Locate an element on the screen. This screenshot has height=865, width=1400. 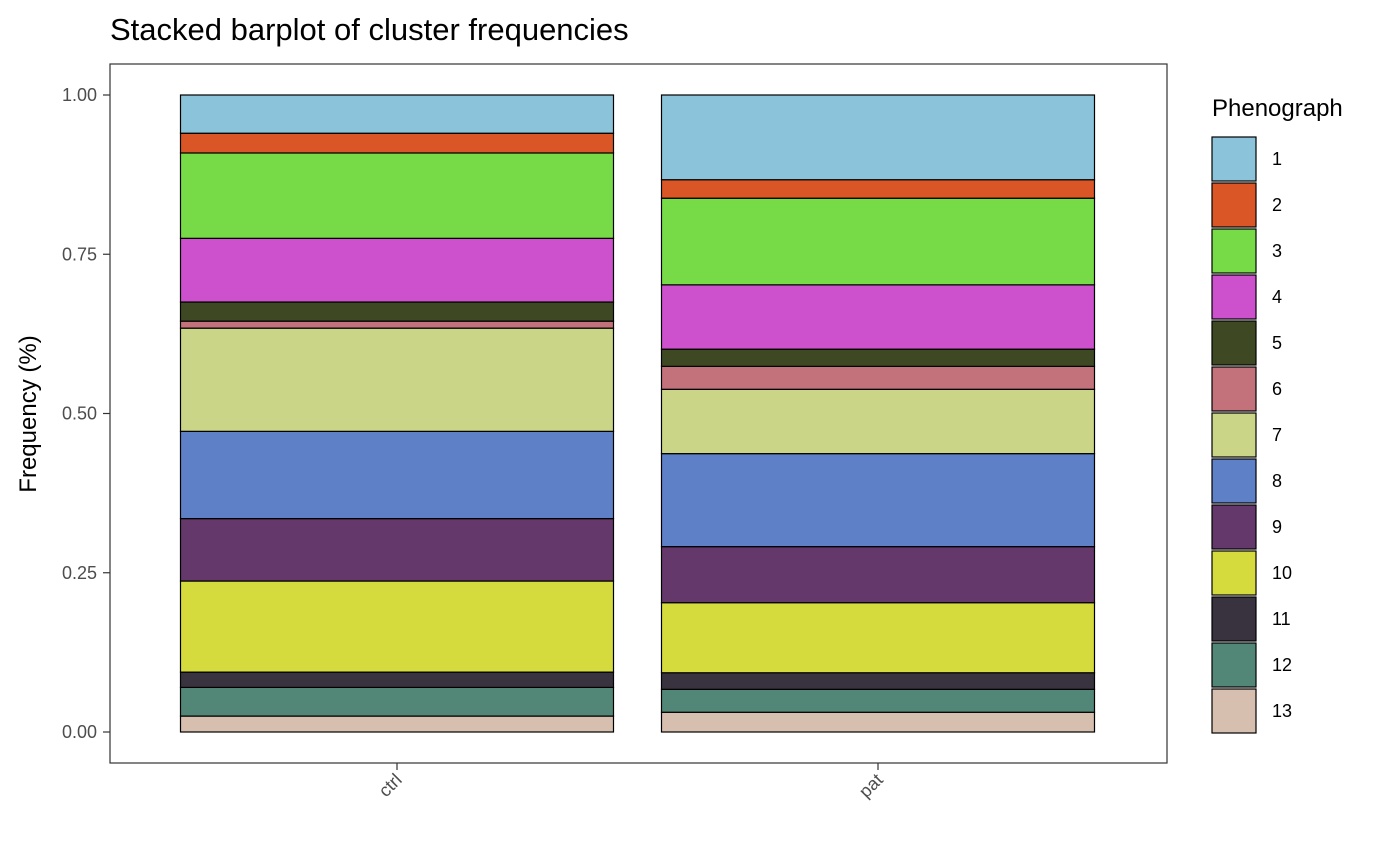
x-tick-label-ctrl: ctrl is located at coordinates (390, 785).